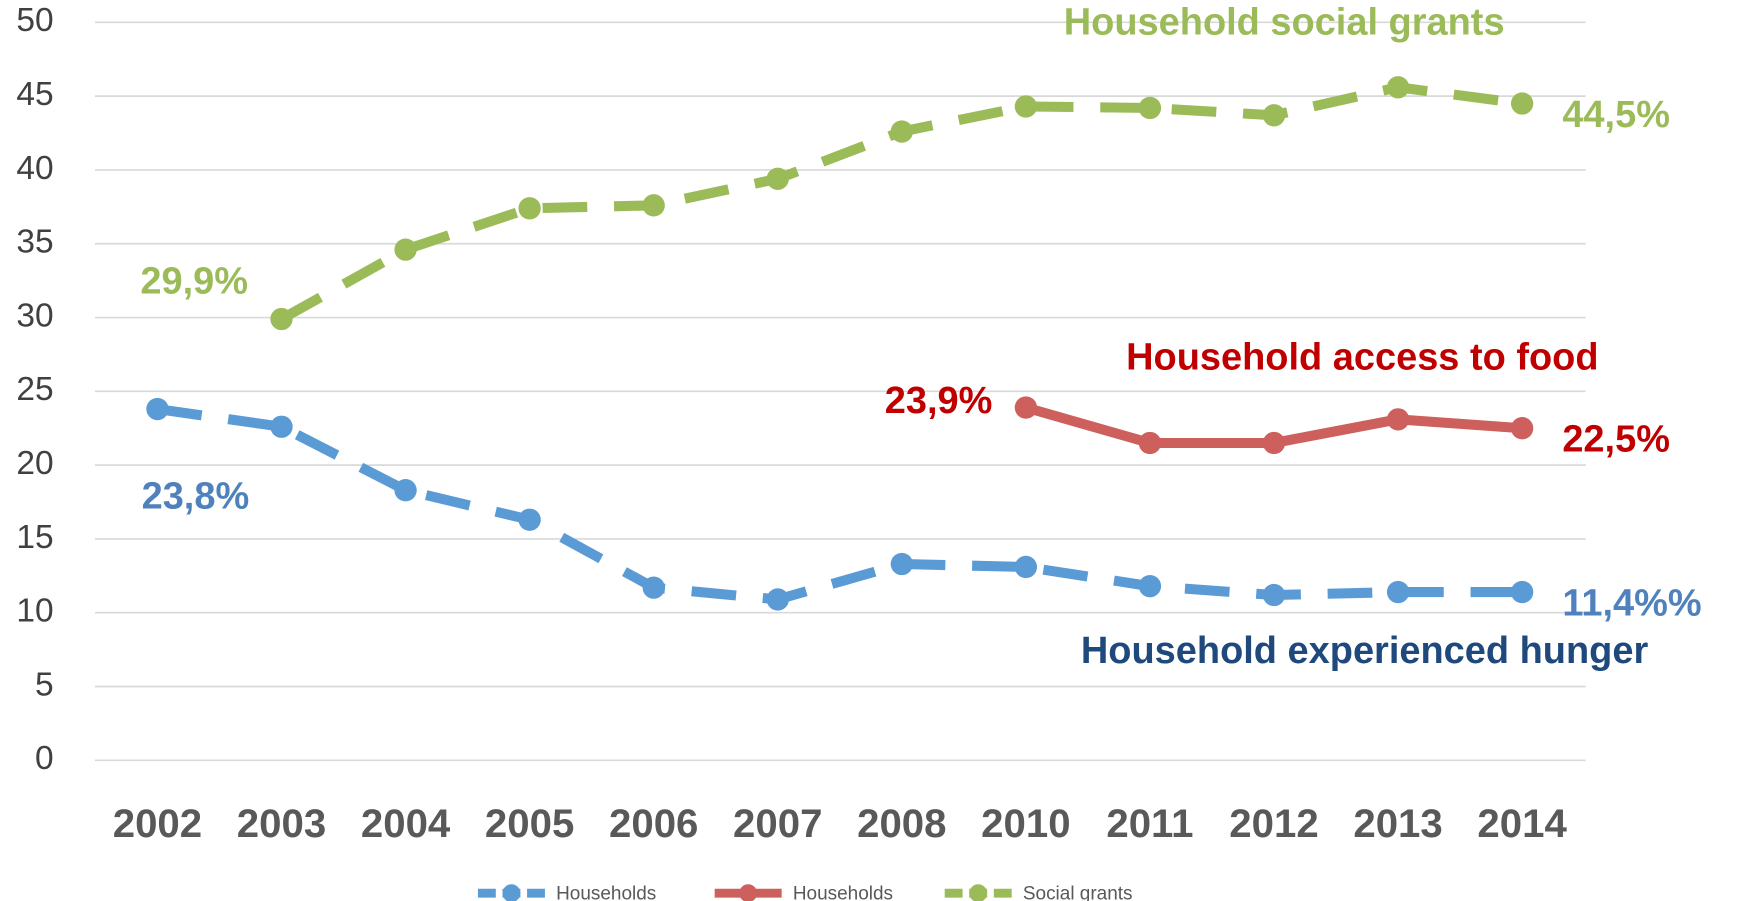 The height and width of the screenshot is (901, 1742). What do you see at coordinates (34, 389) in the screenshot?
I see `y-tick-label: 25` at bounding box center [34, 389].